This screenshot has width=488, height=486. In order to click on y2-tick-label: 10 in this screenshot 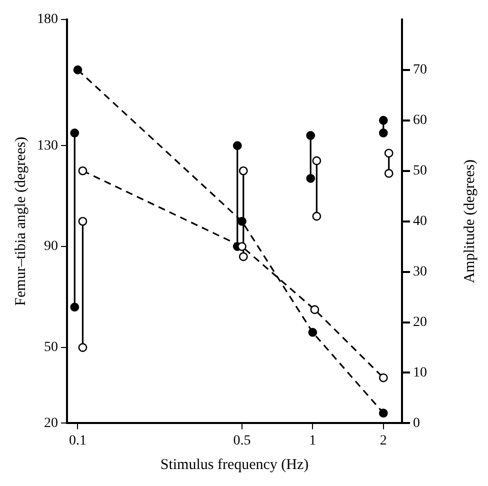, I will do `click(420, 372)`.